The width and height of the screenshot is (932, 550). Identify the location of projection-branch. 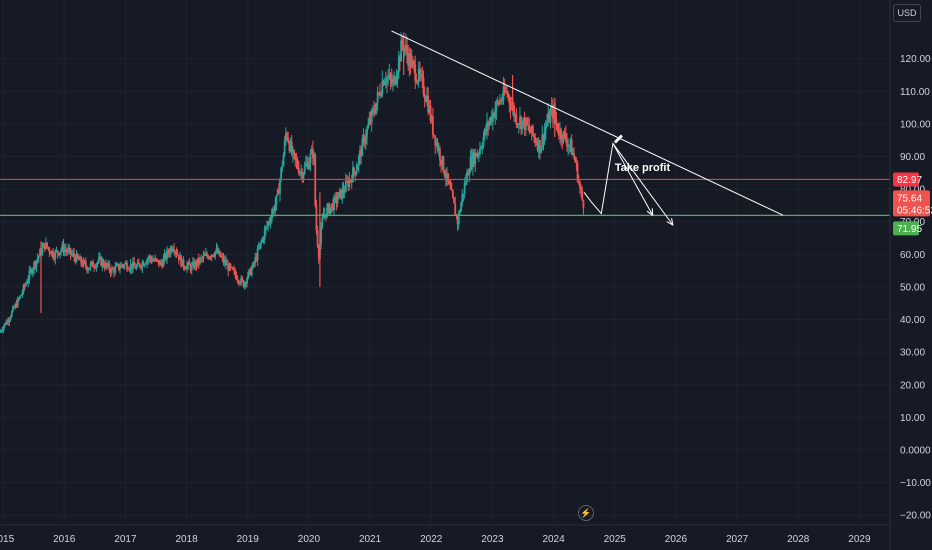
(643, 184).